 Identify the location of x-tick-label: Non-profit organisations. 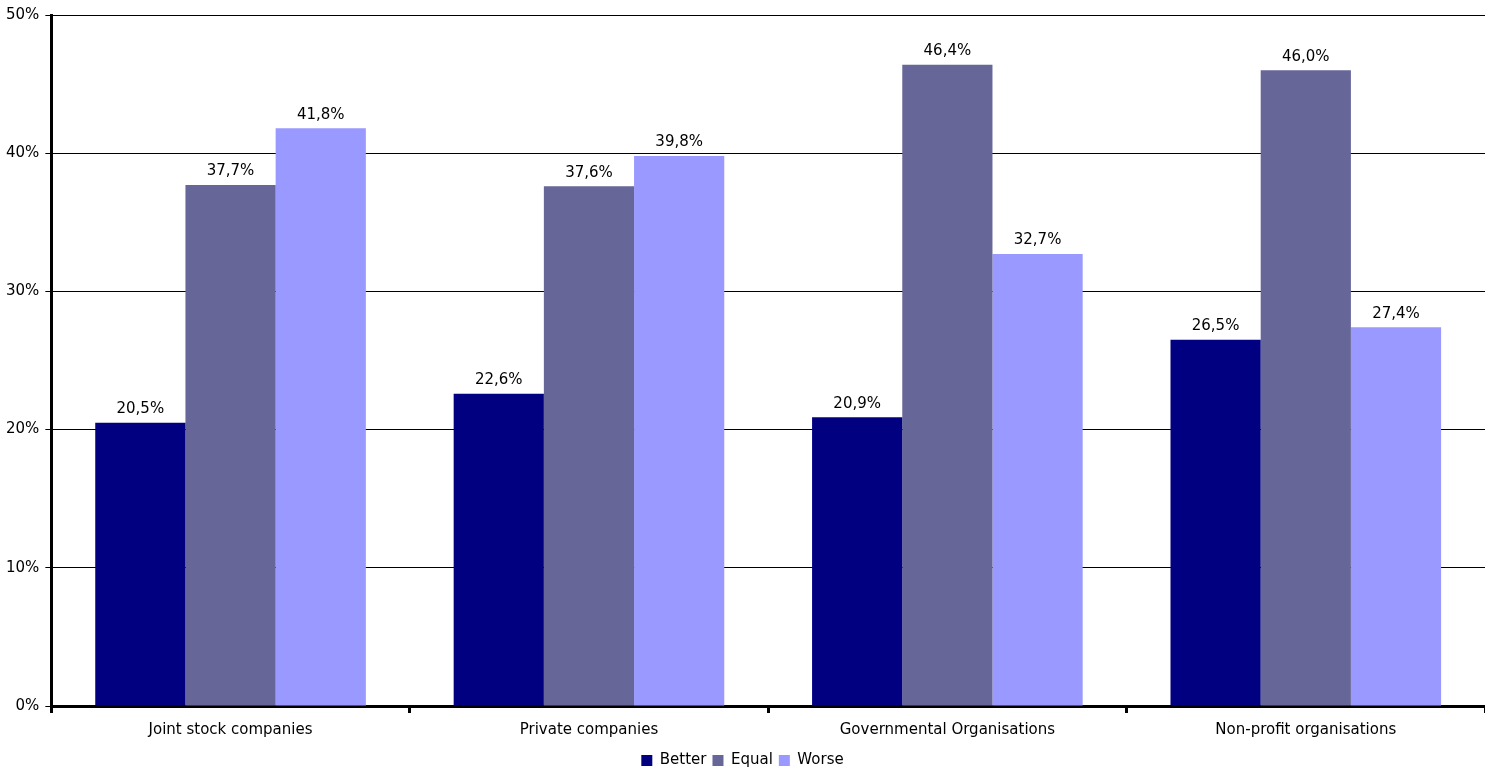
(1306, 728).